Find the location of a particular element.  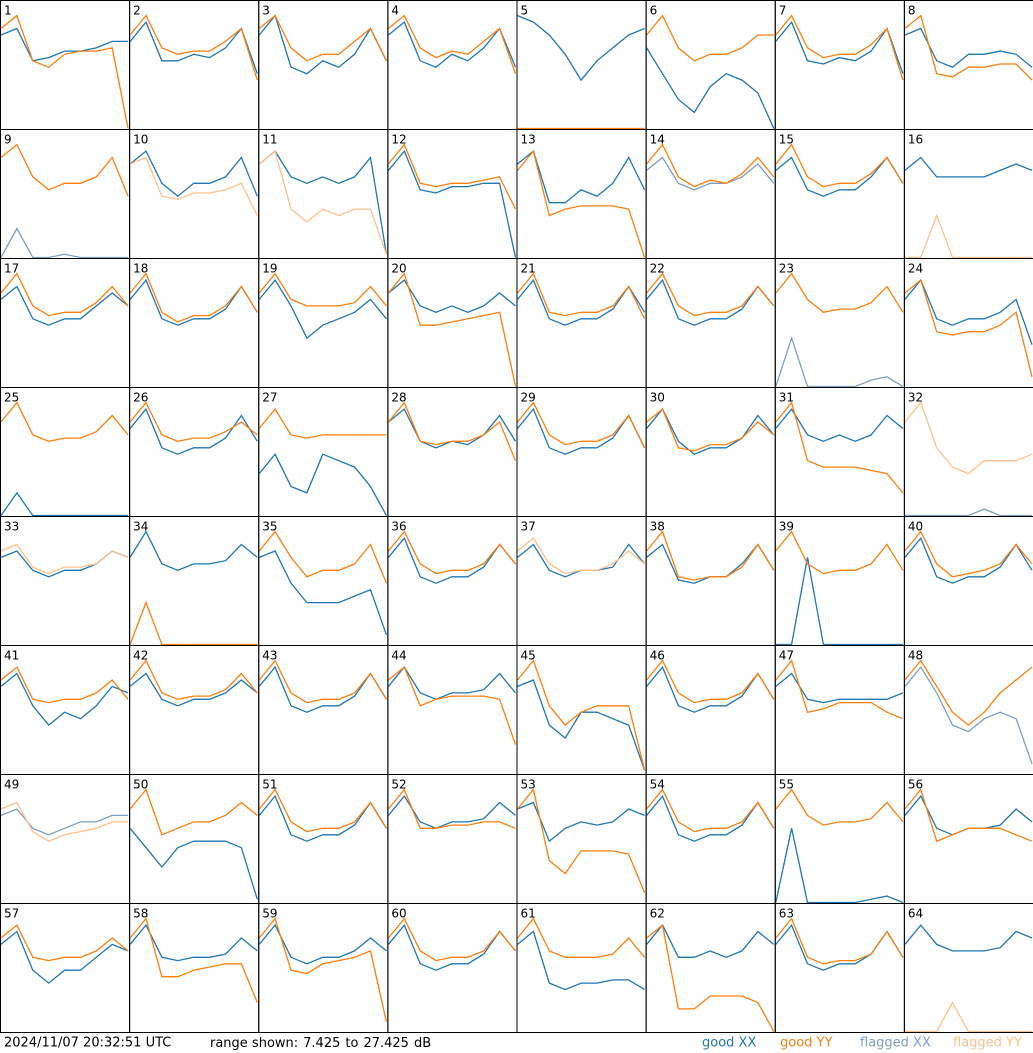

panel-label: 48 is located at coordinates (915, 656).